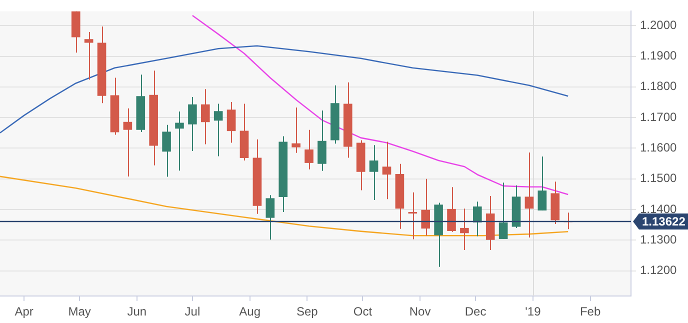 Image resolution: width=688 pixels, height=323 pixels. What do you see at coordinates (533, 311) in the screenshot?
I see `x-tick-label: '19` at bounding box center [533, 311].